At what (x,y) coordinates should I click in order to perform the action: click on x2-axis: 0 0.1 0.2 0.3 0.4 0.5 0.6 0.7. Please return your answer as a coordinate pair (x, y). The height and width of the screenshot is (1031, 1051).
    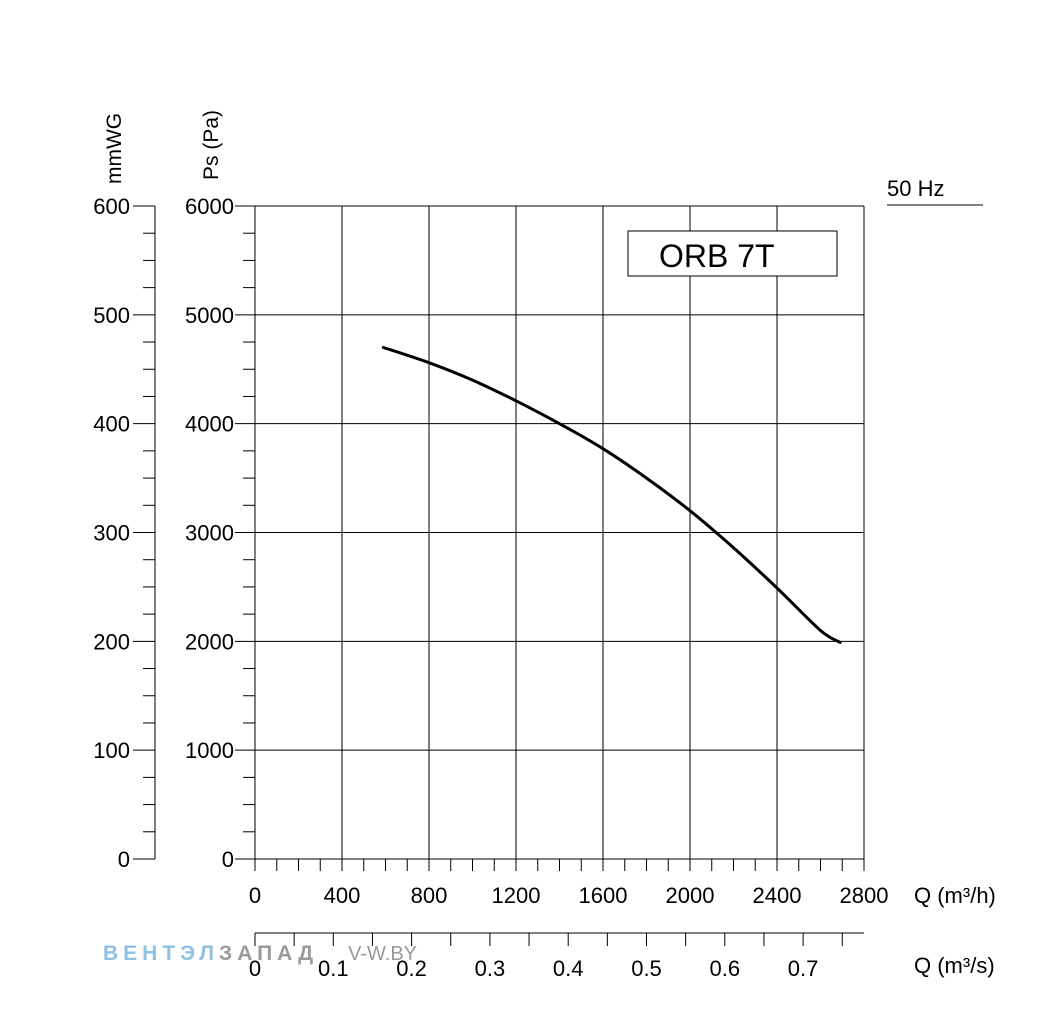
    Looking at the image, I should click on (556, 956).